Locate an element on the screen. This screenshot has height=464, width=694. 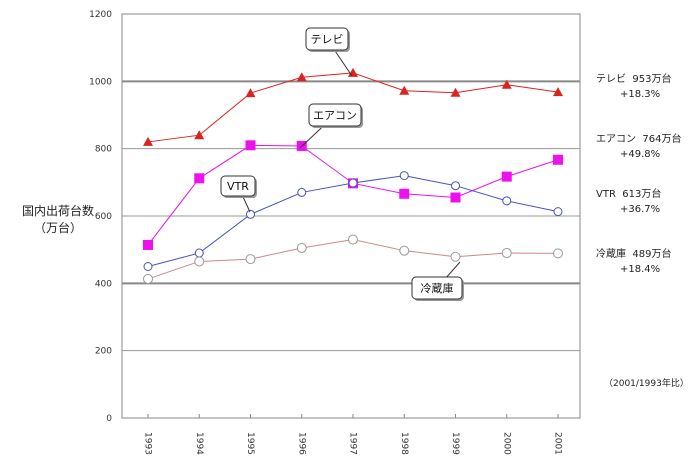
y-tick-labels: 0 200 400 600 800 1000 1200 is located at coordinates (100, 217).